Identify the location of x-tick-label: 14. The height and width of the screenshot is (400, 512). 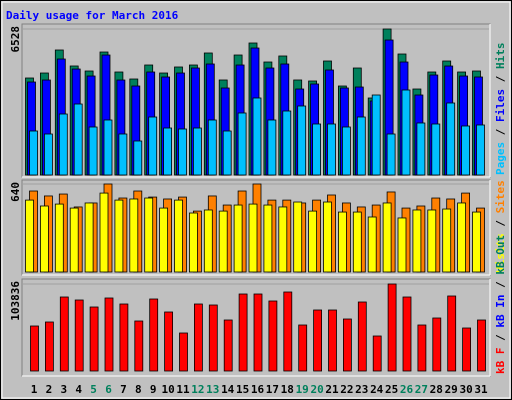
(228, 389).